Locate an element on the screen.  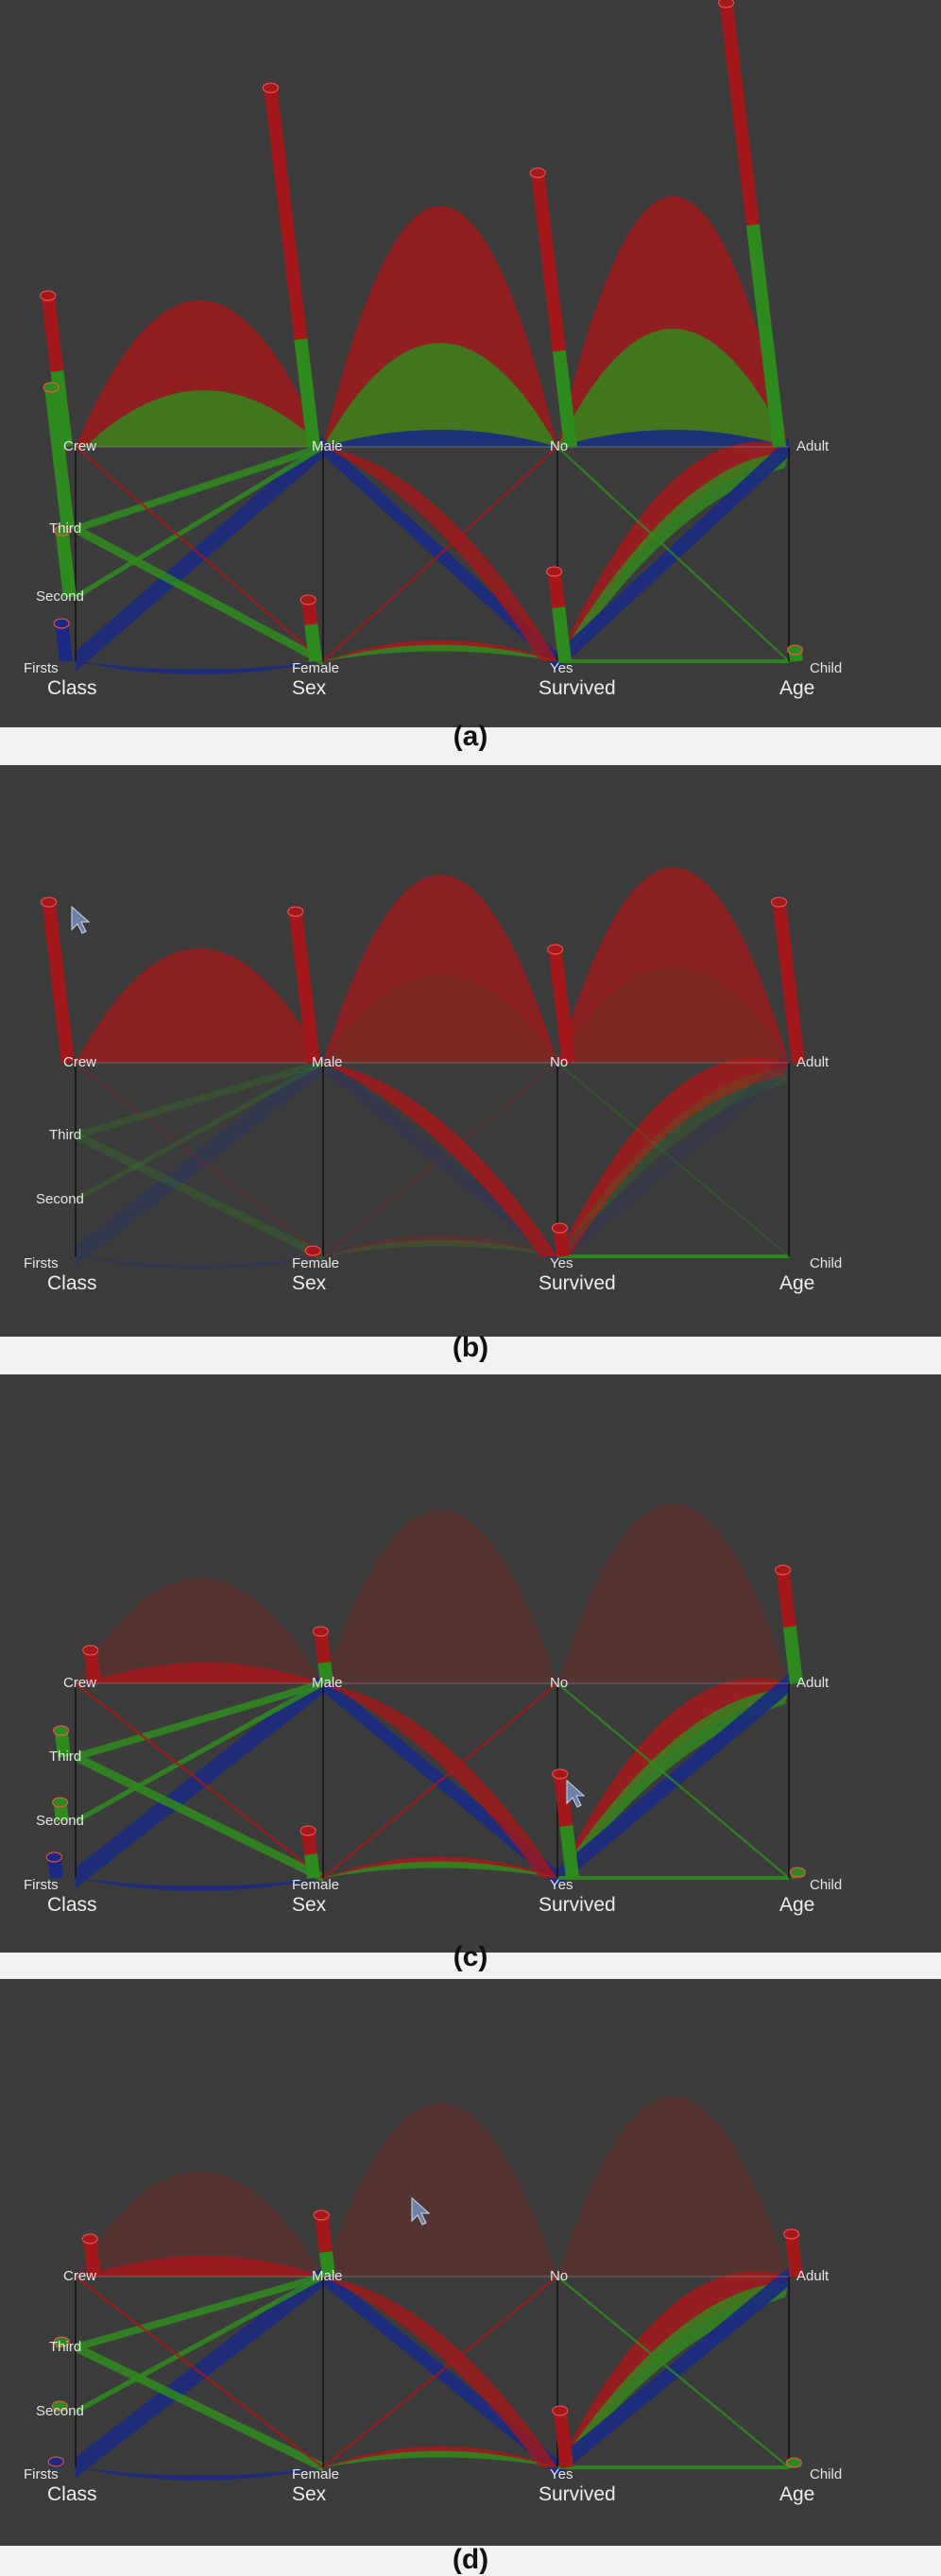
bar-cap is located at coordinates (560, 2411).